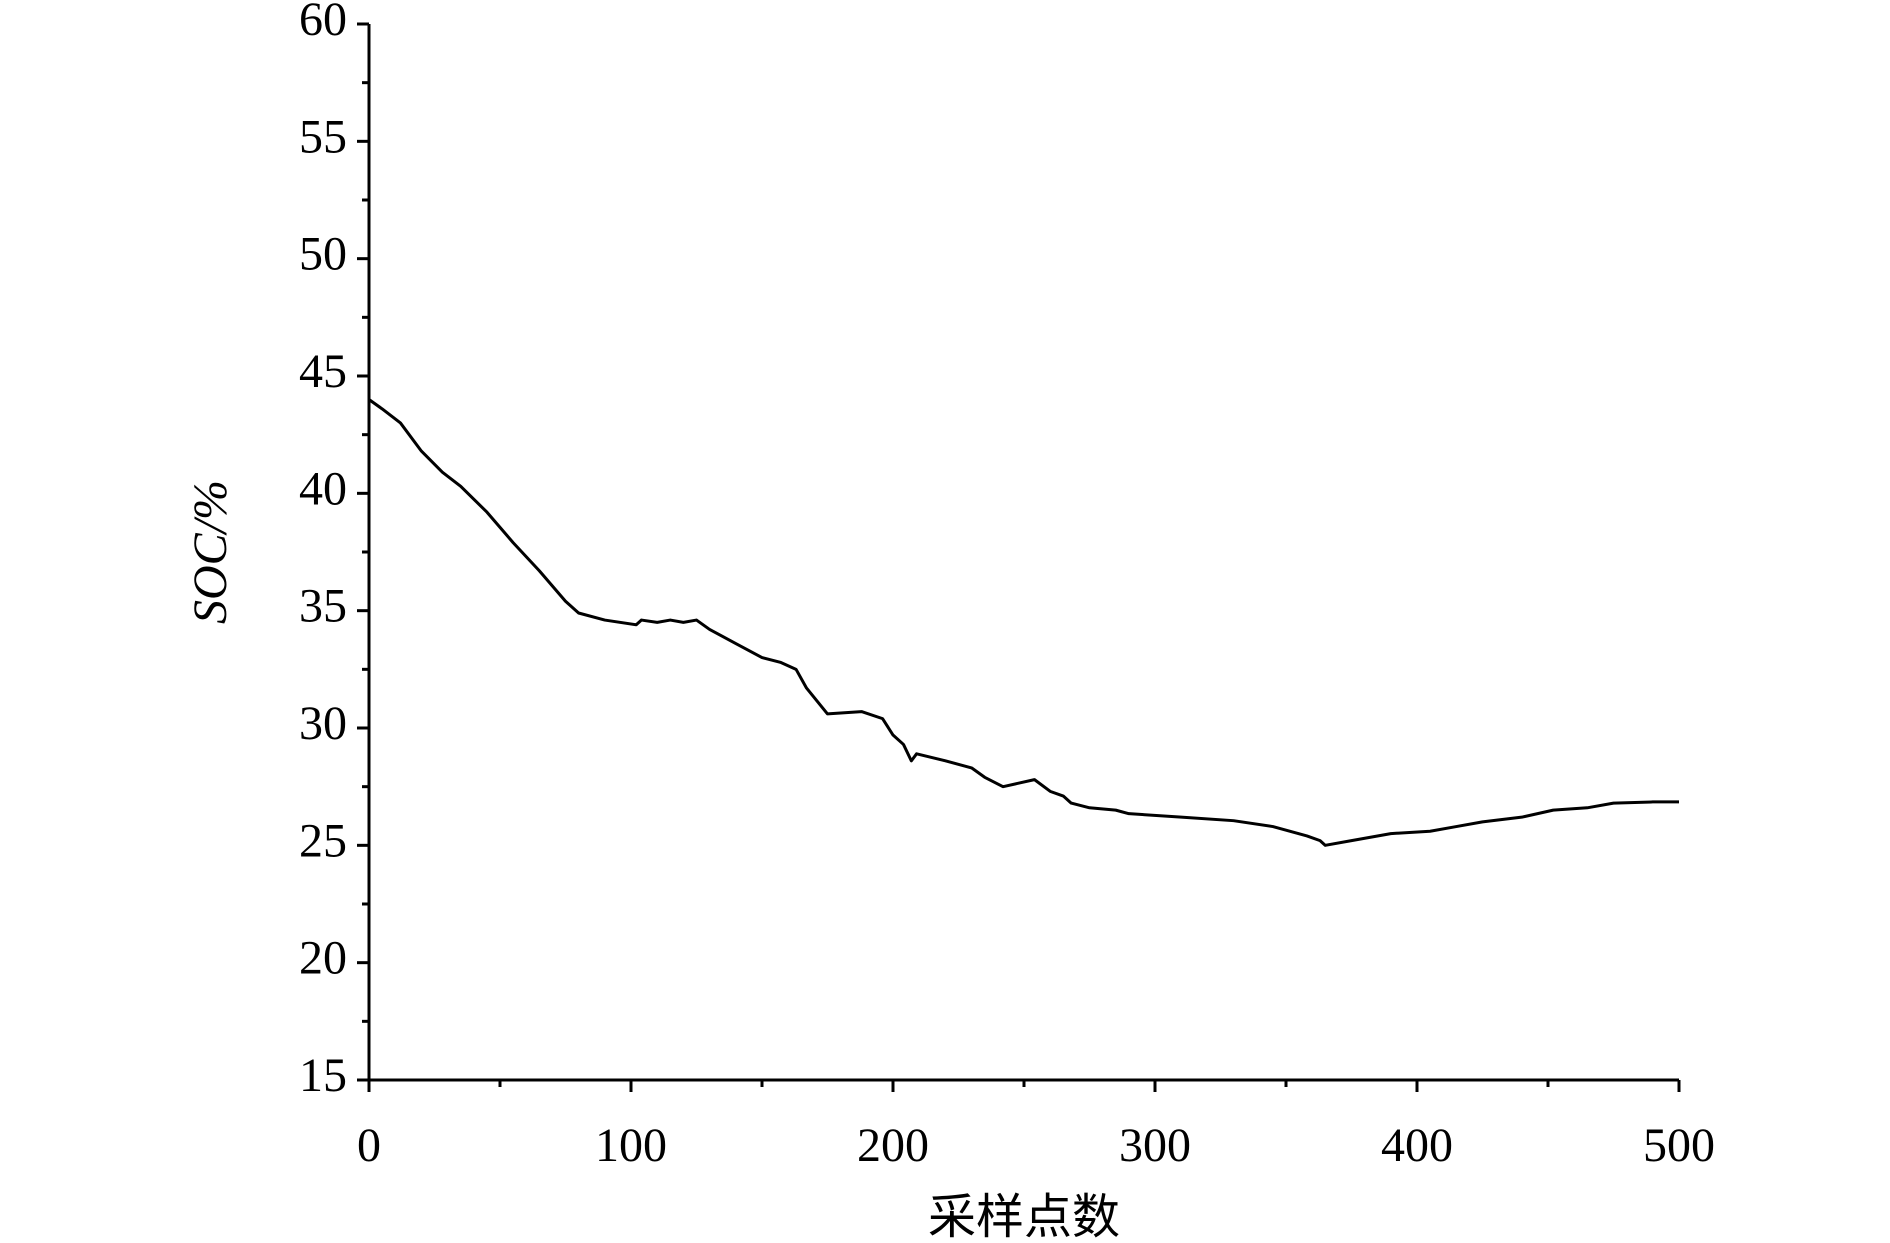 This screenshot has height=1243, width=1890. I want to click on y-tick-label: 25, so click(323, 840).